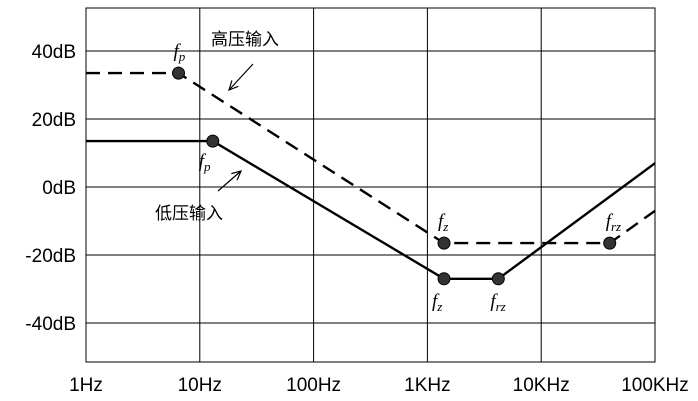 Image resolution: width=698 pixels, height=401 pixels. What do you see at coordinates (427, 385) in the screenshot?
I see `x-tick-label: 1KHz` at bounding box center [427, 385].